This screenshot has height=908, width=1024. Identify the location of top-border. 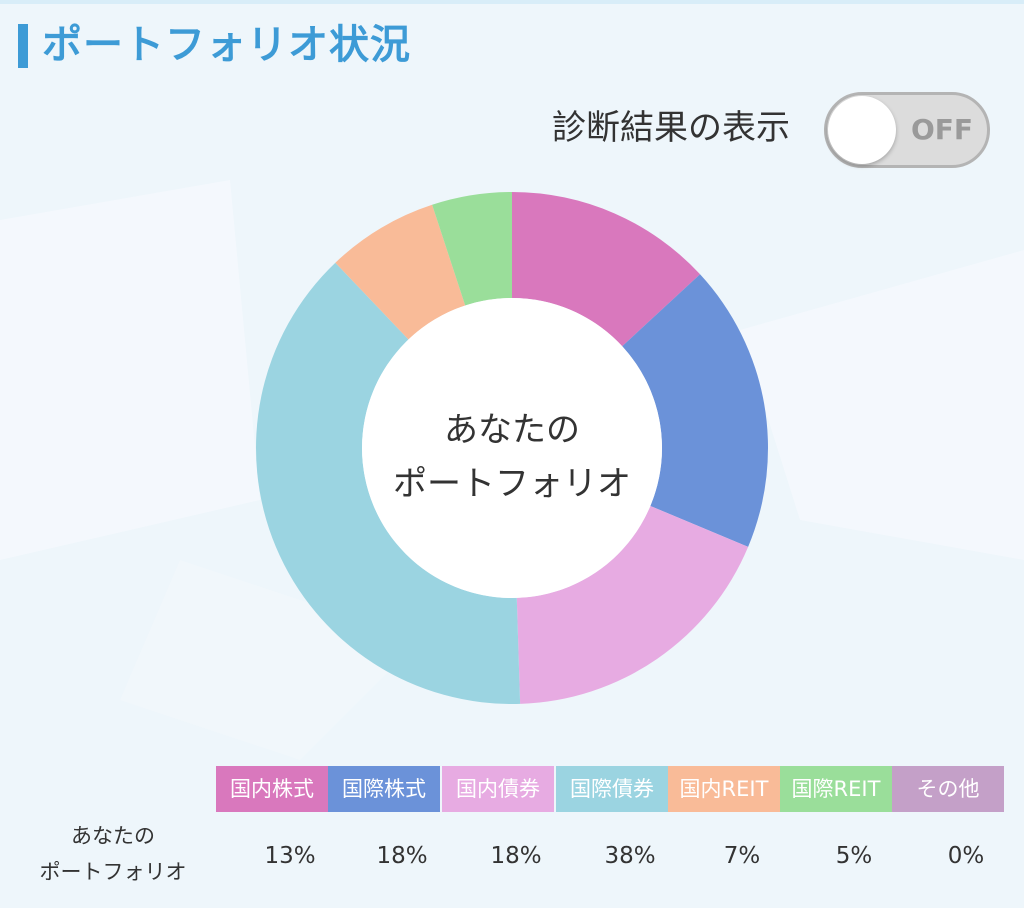
(512, 2).